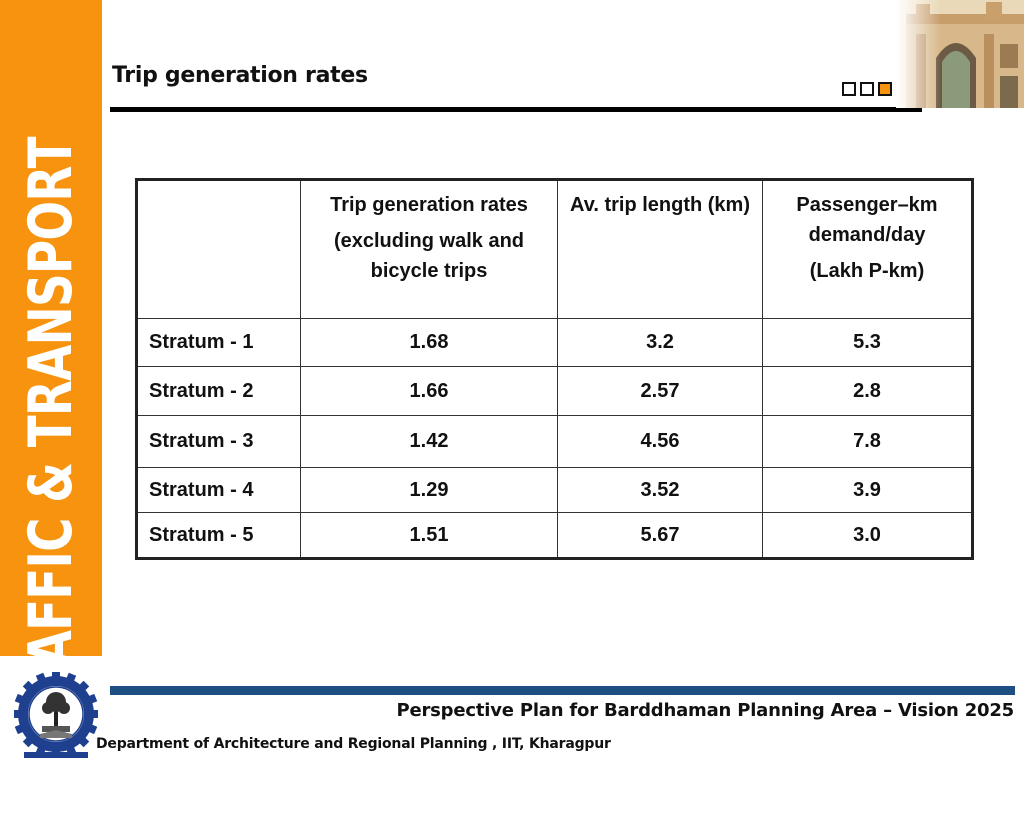 Image resolution: width=1024 pixels, height=817 pixels. What do you see at coordinates (867, 441) in the screenshot?
I see `passenger-km-cell: 7.8` at bounding box center [867, 441].